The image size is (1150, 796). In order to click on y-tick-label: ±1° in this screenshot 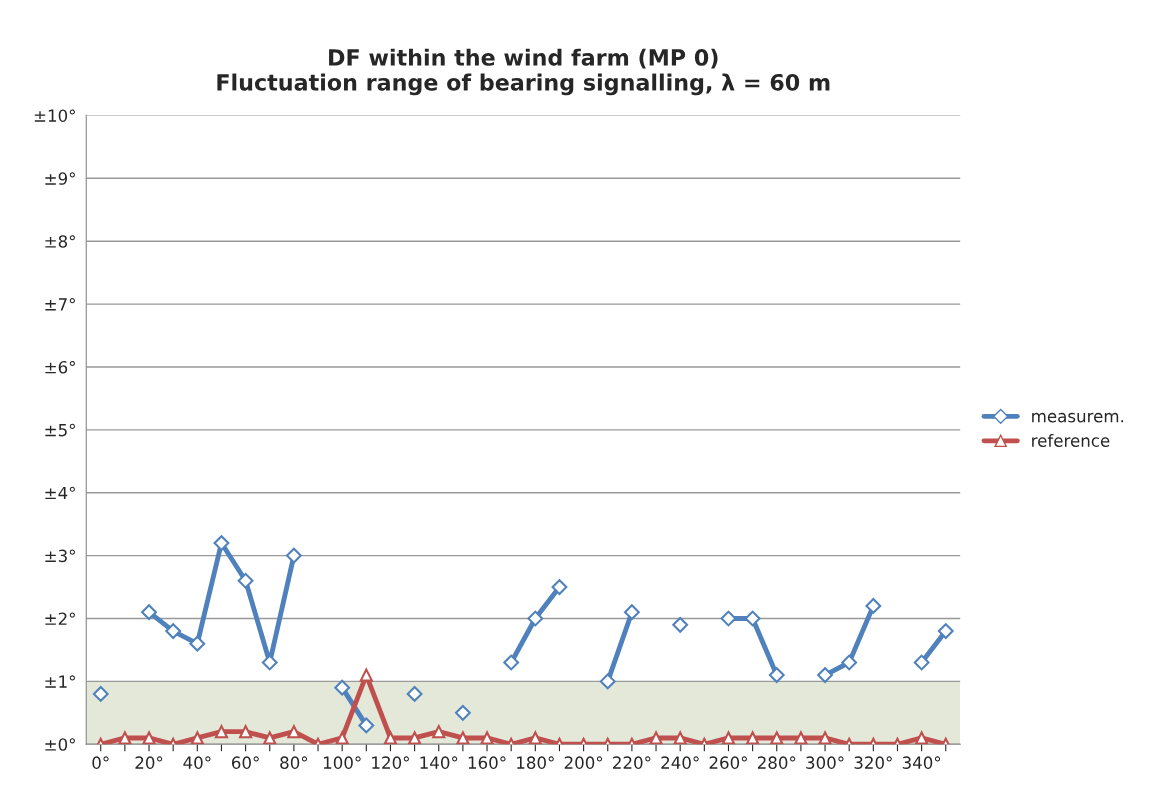, I will do `click(60, 681)`.